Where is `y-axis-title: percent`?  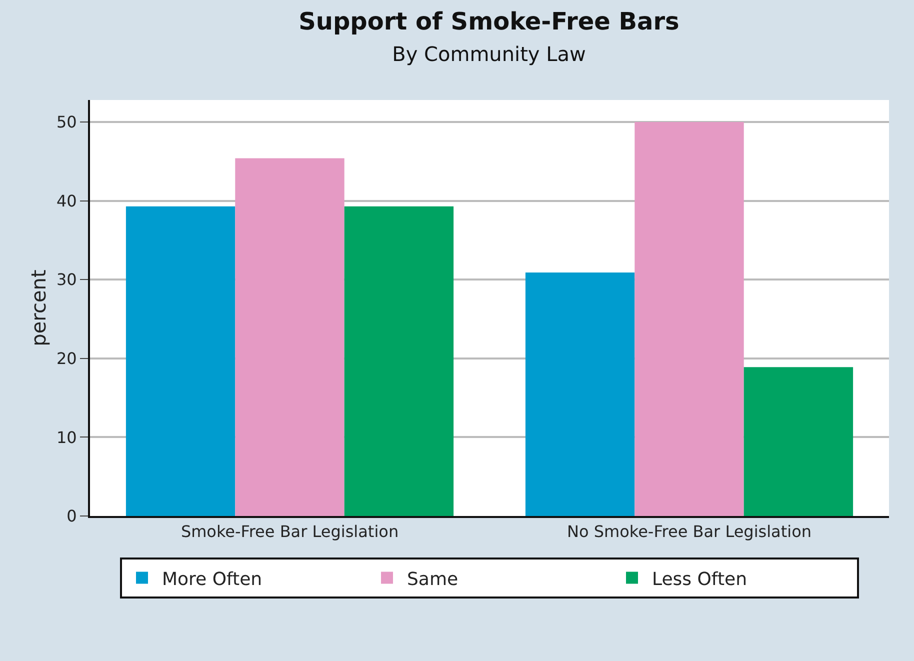
y-axis-title: percent is located at coordinates (38, 308).